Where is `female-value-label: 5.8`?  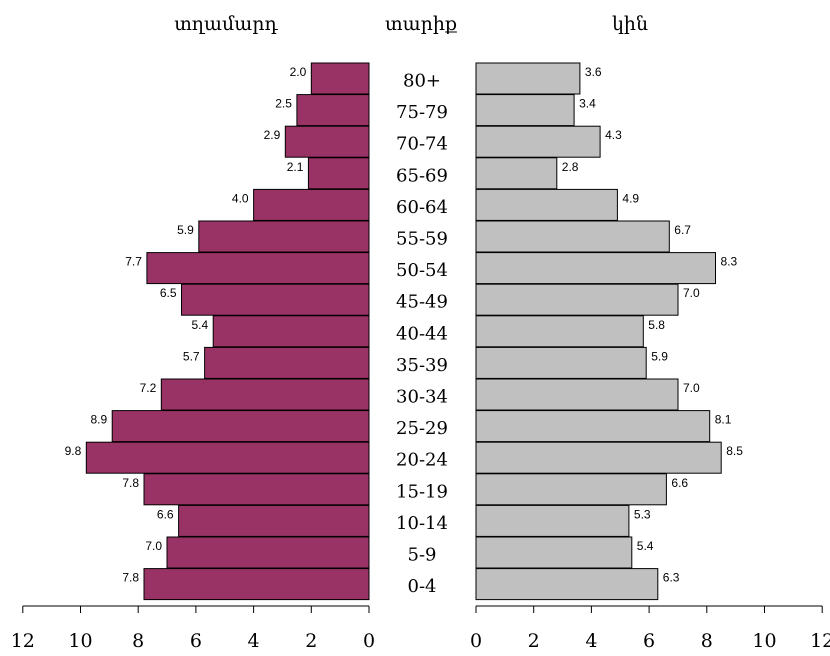
female-value-label: 5.8 is located at coordinates (656, 325).